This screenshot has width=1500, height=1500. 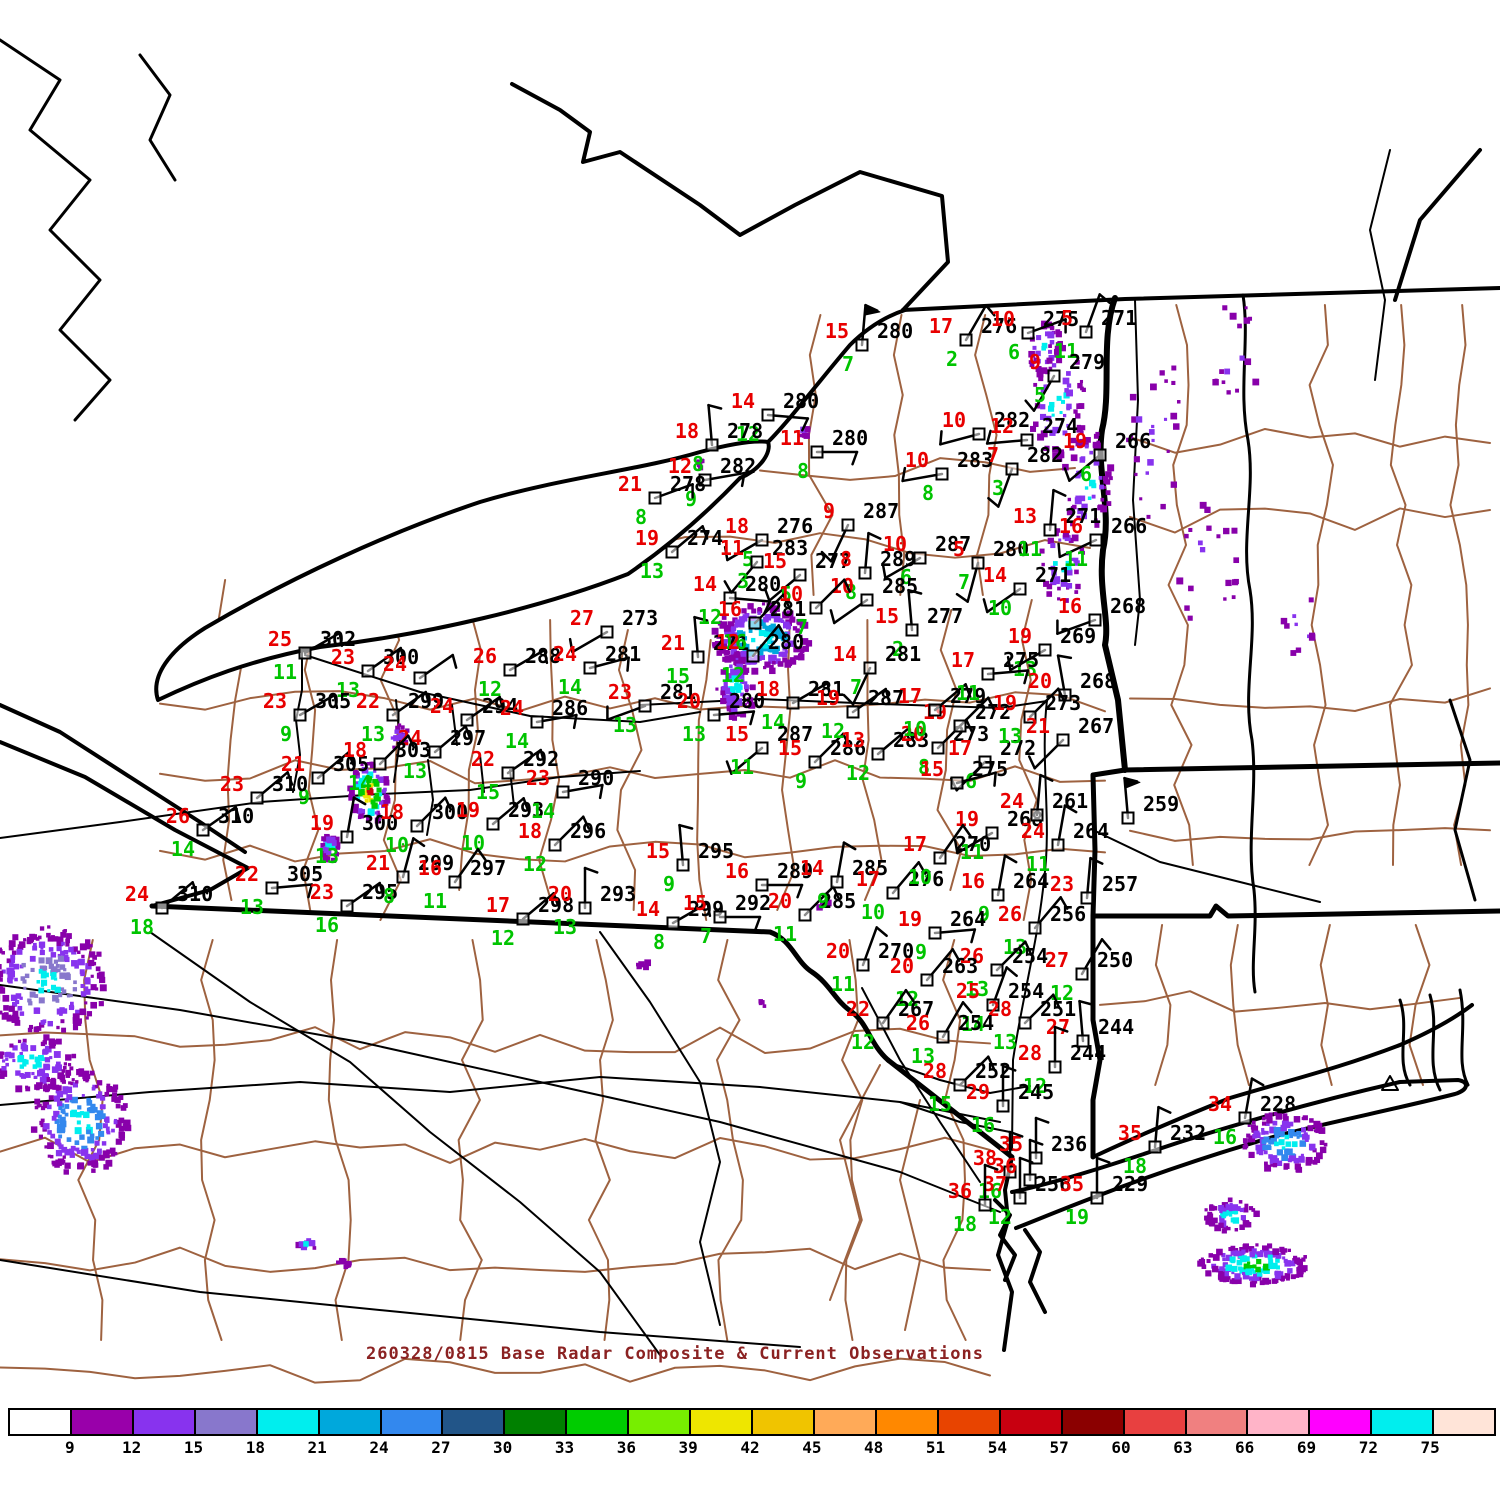 What do you see at coordinates (750, 1447) in the screenshot?
I see `colorbar-tick-label: 42` at bounding box center [750, 1447].